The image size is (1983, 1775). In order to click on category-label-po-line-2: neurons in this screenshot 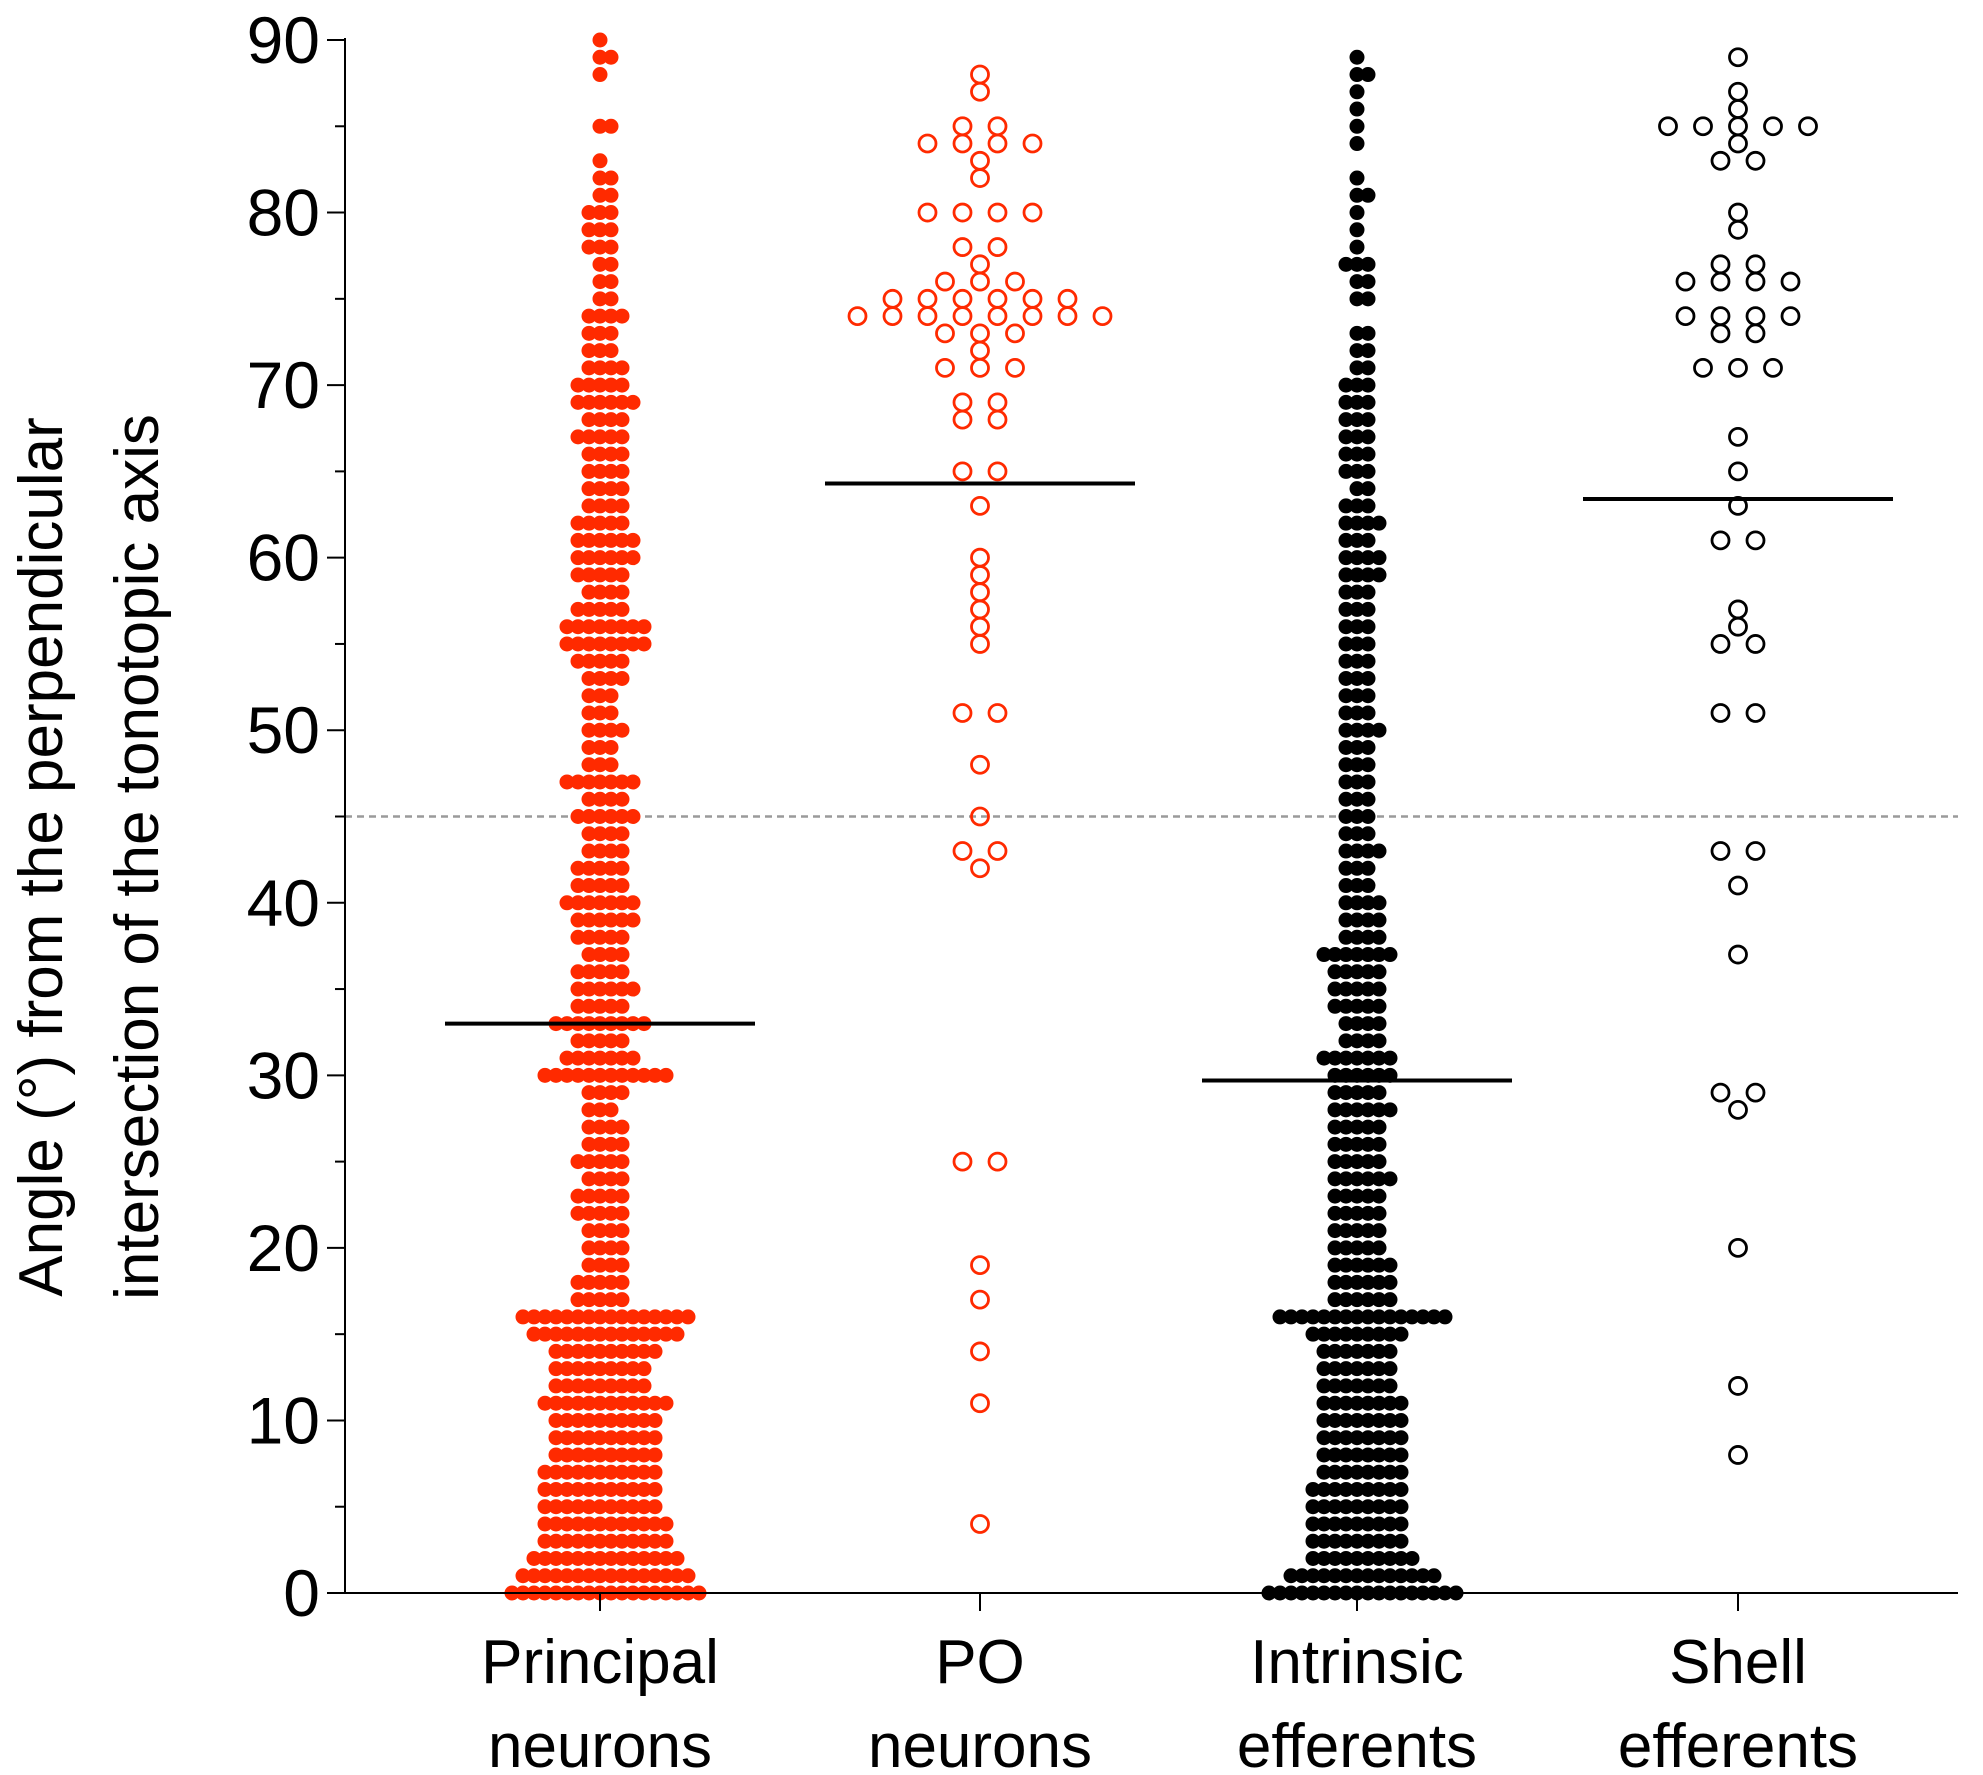, I will do `click(980, 1743)`.